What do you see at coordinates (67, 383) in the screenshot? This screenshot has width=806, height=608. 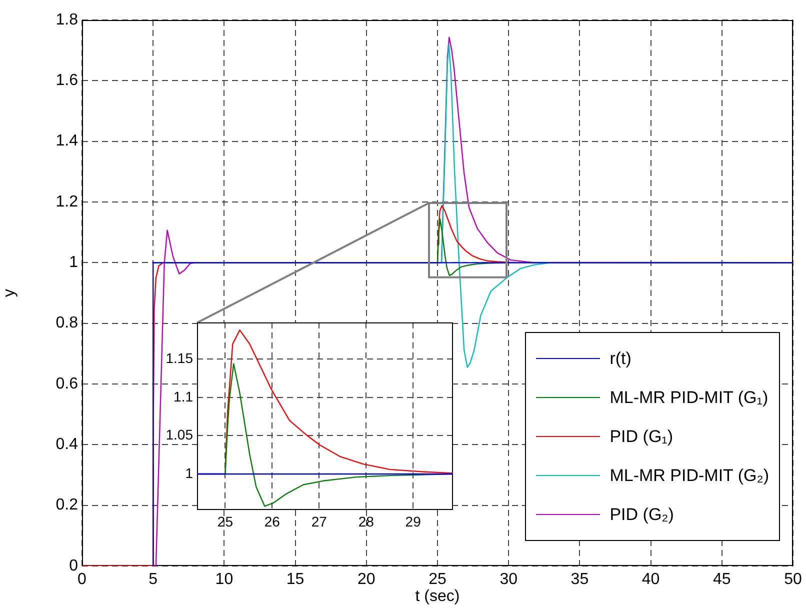 I see `y-tick-label: 0.6` at bounding box center [67, 383].